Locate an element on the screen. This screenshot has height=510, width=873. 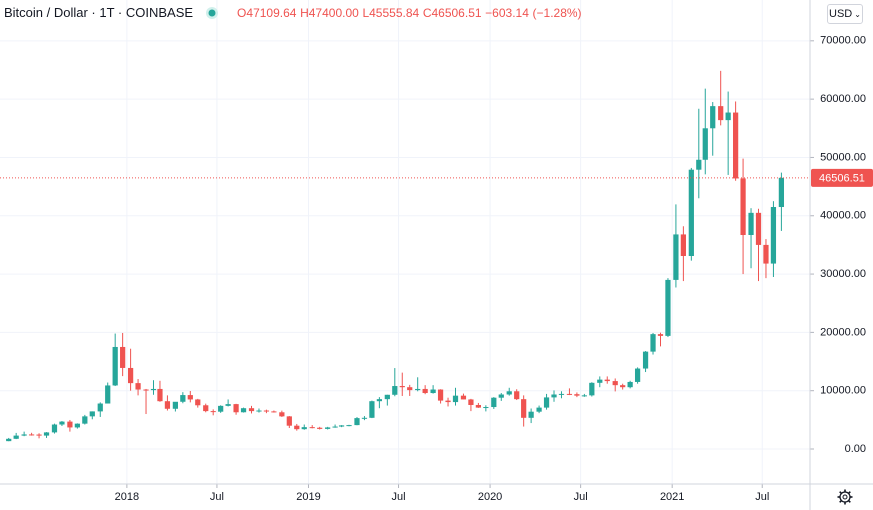
gear-ring is located at coordinates (845, 497).